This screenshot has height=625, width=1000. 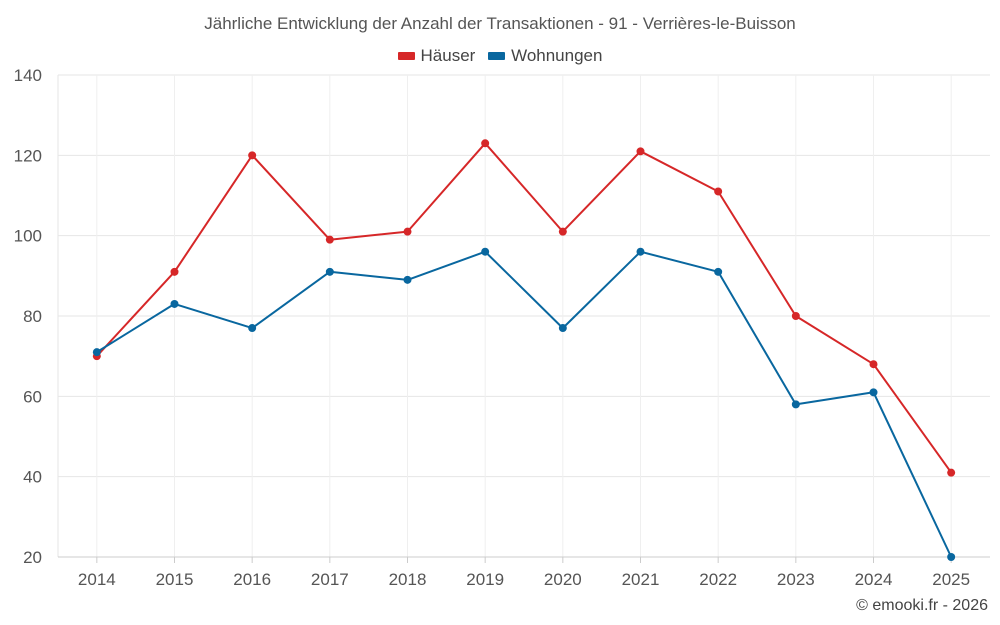 I want to click on y-tick-label: 20, so click(x=32, y=557).